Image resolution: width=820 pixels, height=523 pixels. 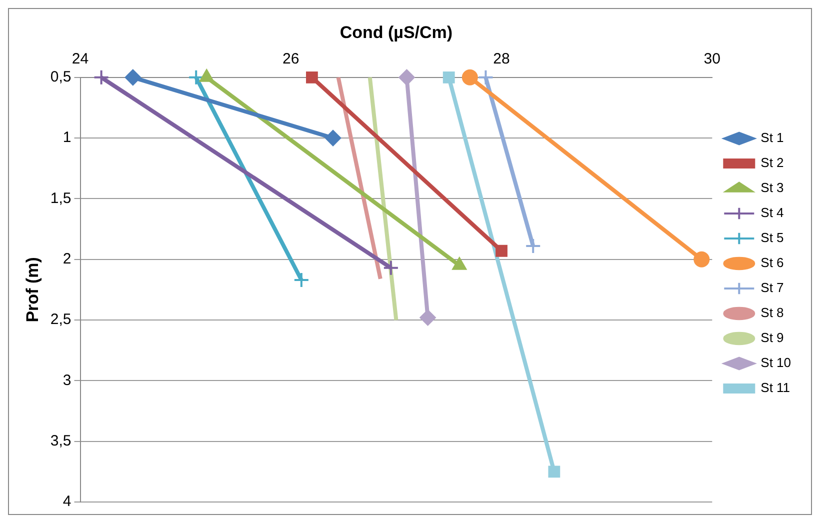 I want to click on x-tick-label: 30, so click(x=712, y=59).